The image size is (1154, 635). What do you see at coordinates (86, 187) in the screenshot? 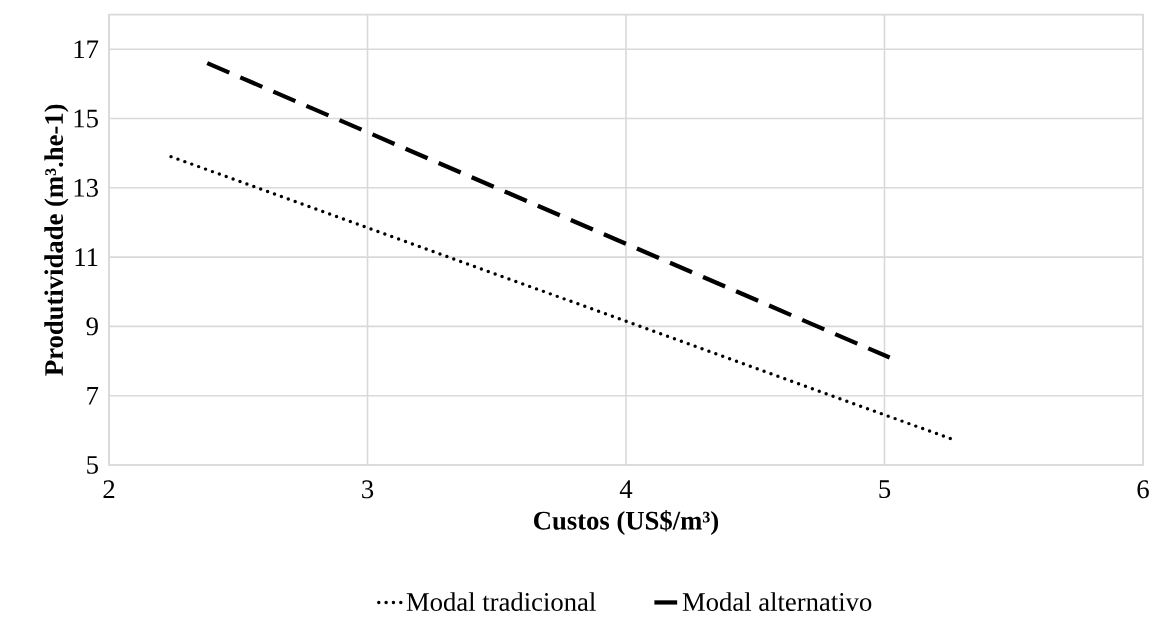
I see `y-tick-label: 13` at bounding box center [86, 187].